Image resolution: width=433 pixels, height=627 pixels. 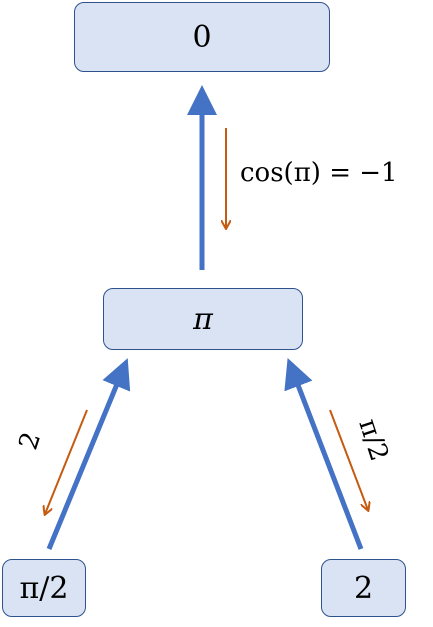 What do you see at coordinates (319, 173) in the screenshot?
I see `gradient-label-top: cos(π) = −1` at bounding box center [319, 173].